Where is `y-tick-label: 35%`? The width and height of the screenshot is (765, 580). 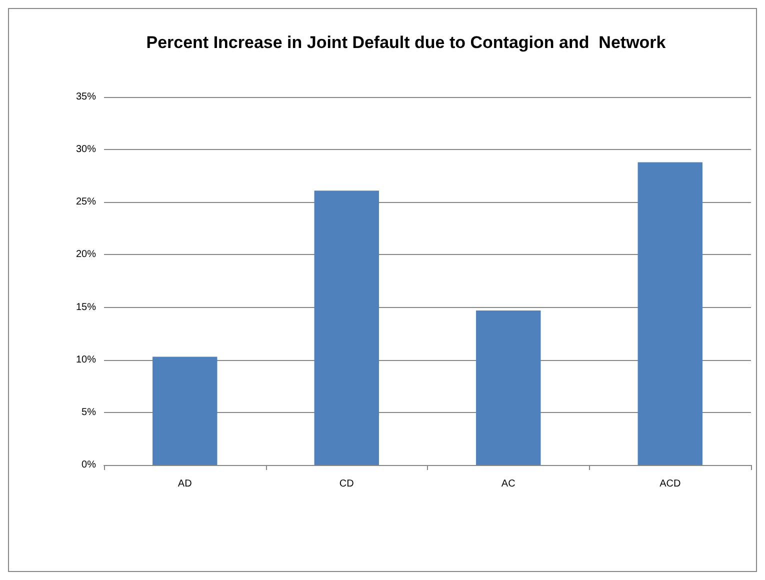
y-tick-label: 35% is located at coordinates (86, 97).